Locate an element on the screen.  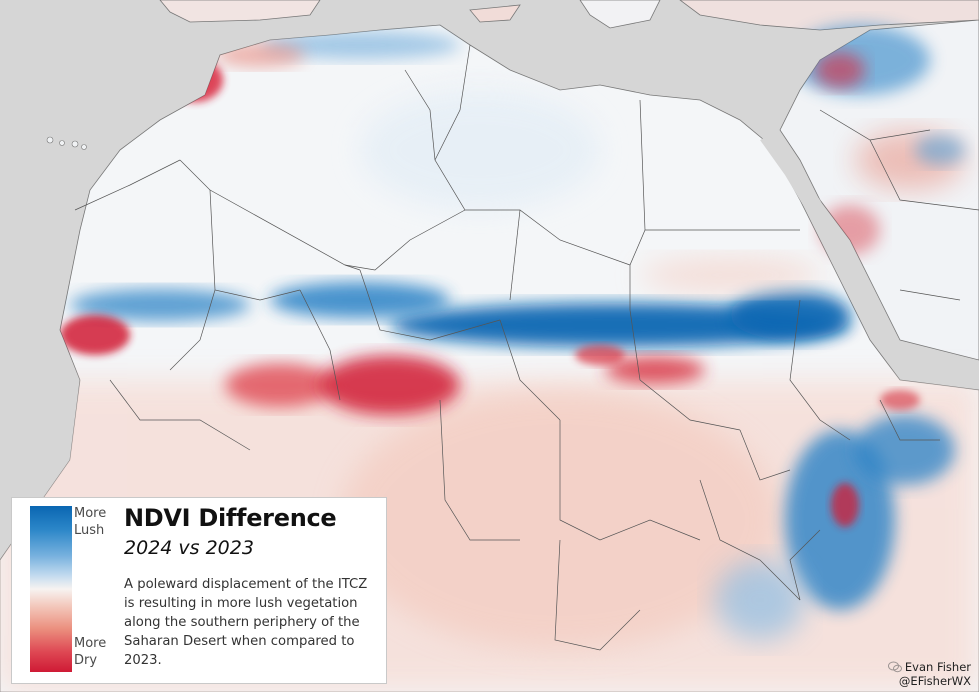
author-name: Evan Fisher is located at coordinates (937, 667).